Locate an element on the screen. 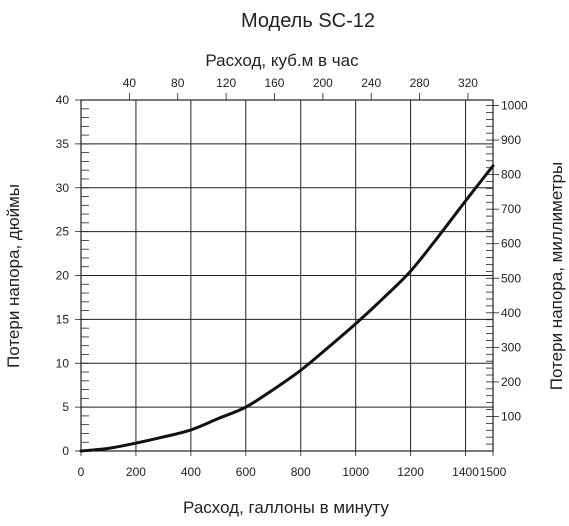  y-tick-label: 25 is located at coordinates (63, 232).